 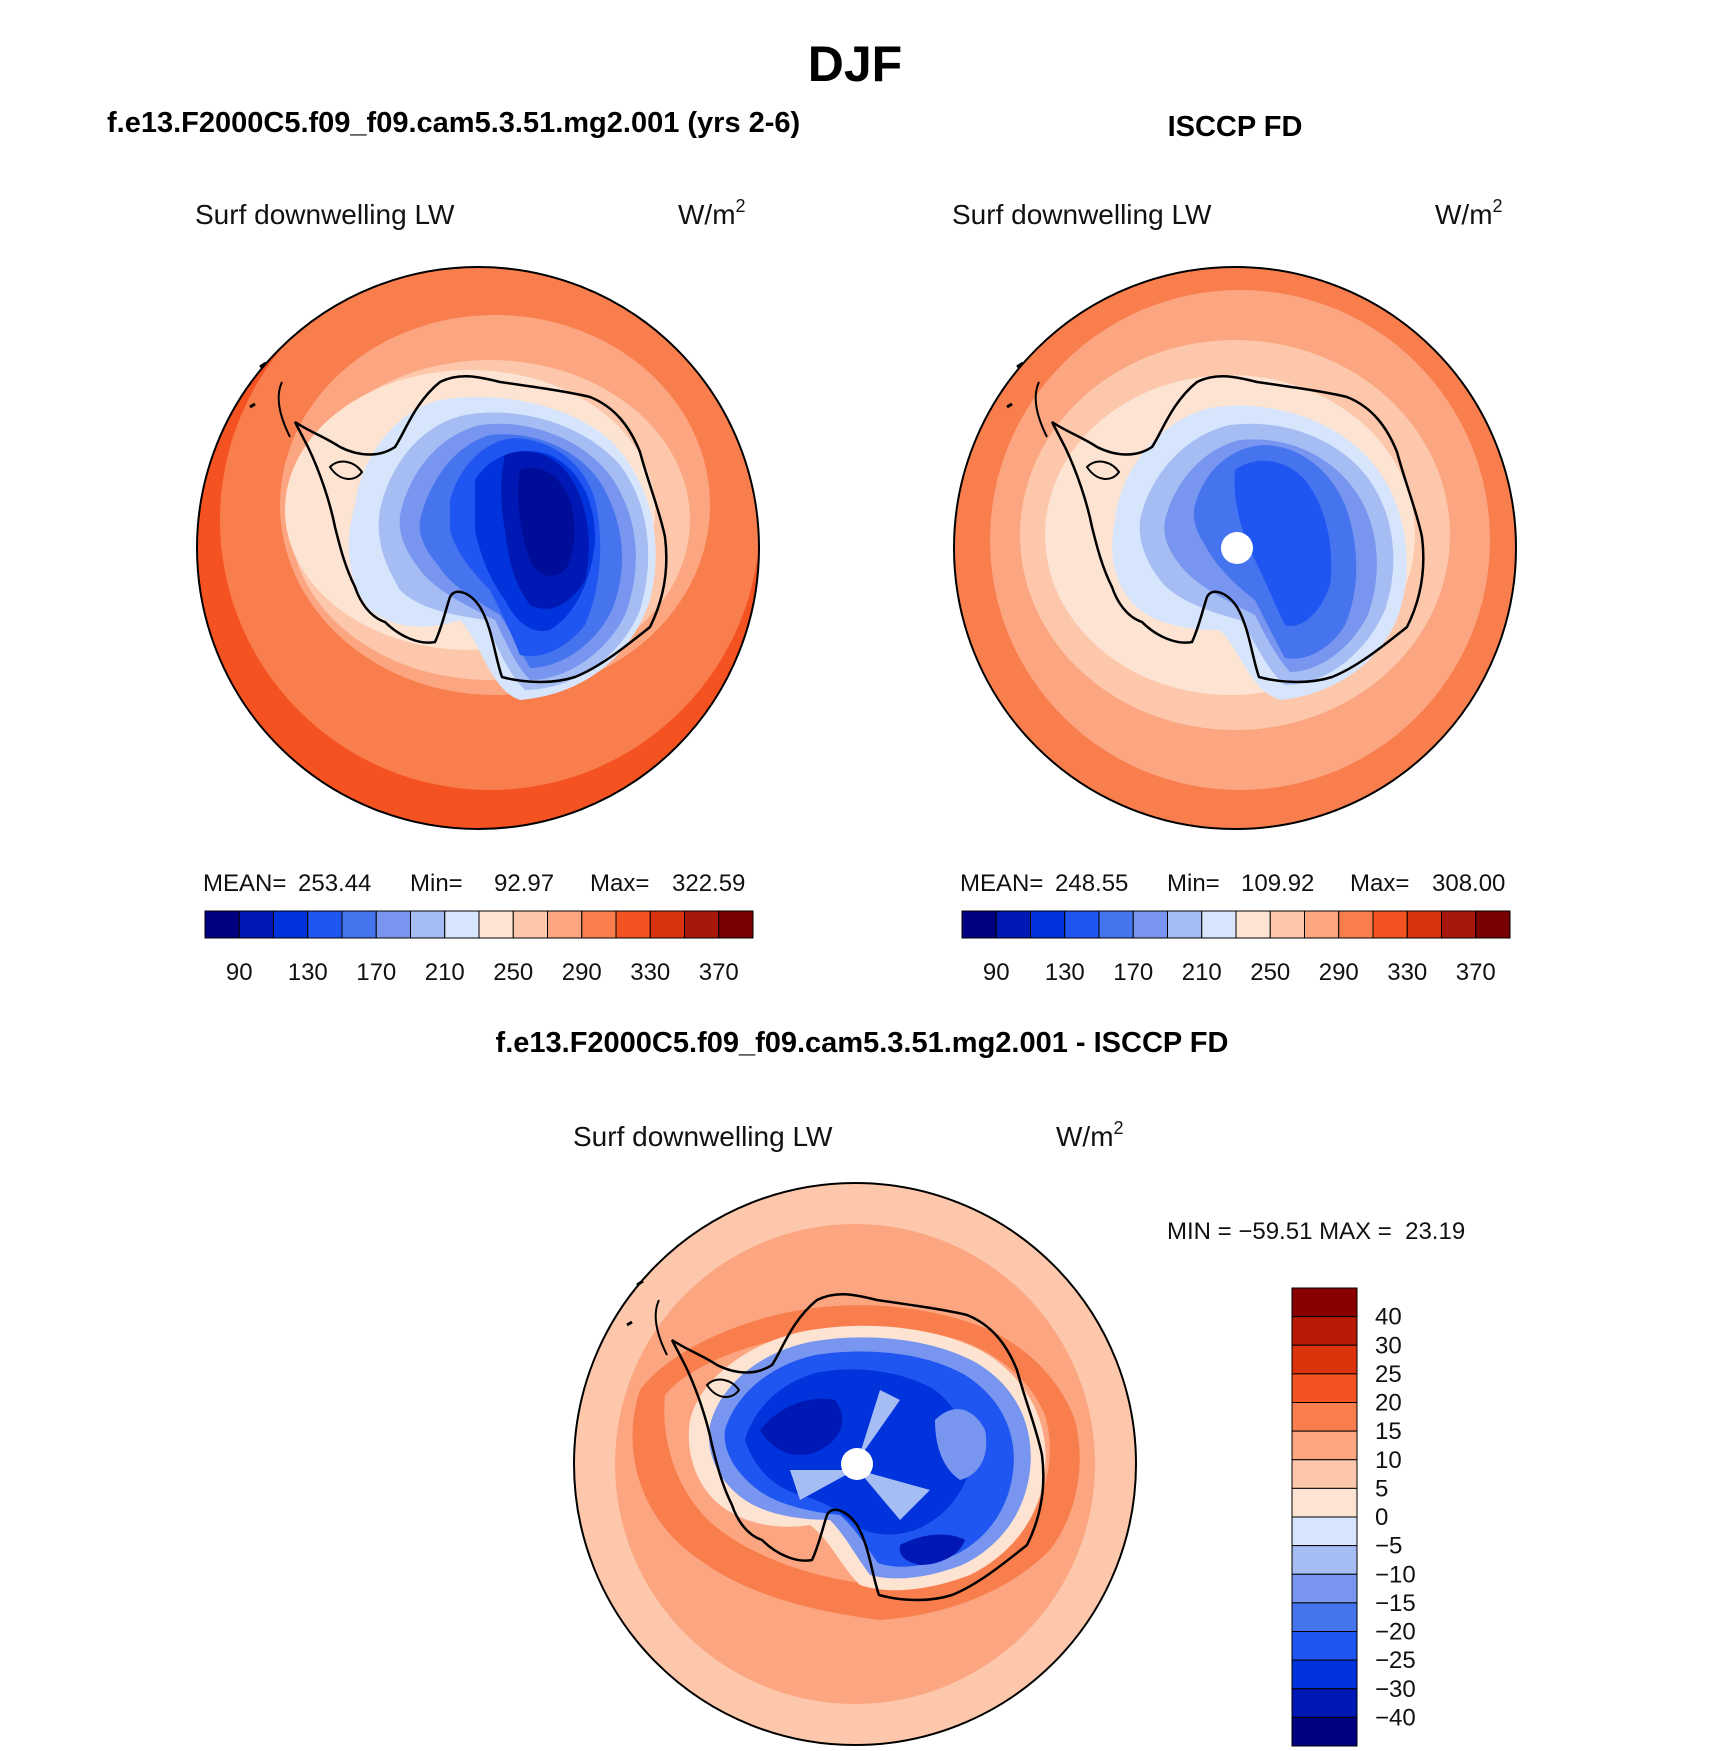 I want to click on cbar-diff-tick-label: −25, so click(x=1395, y=1660).